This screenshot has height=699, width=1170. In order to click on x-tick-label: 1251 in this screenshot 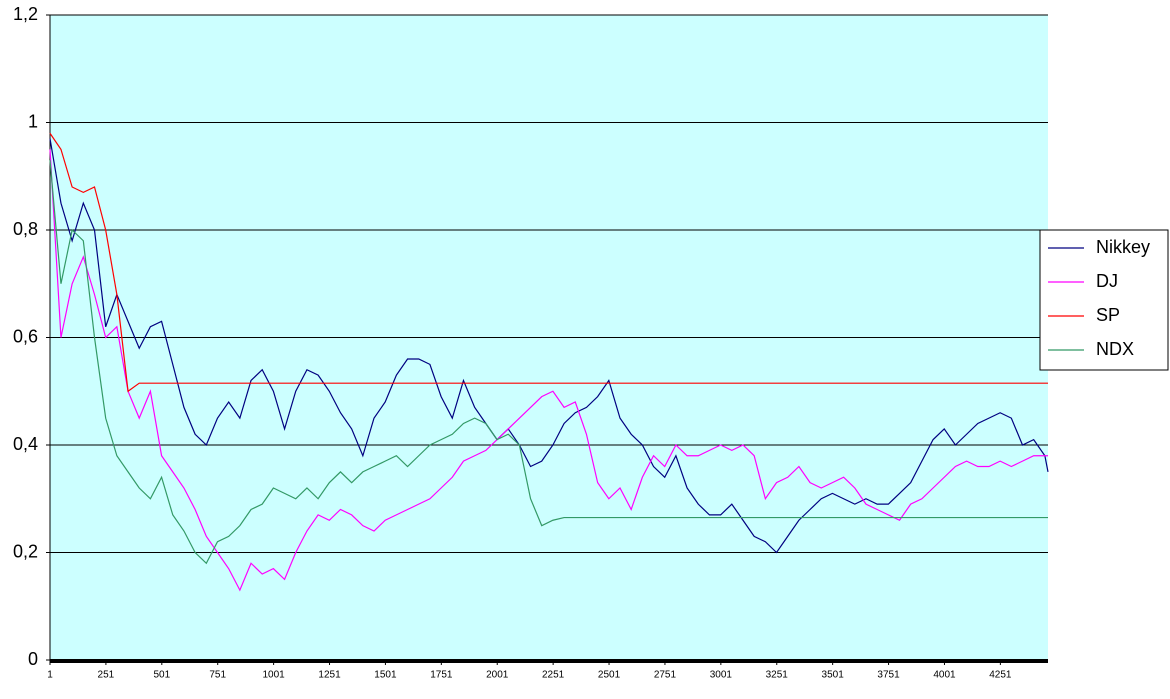, I will do `click(329, 675)`.